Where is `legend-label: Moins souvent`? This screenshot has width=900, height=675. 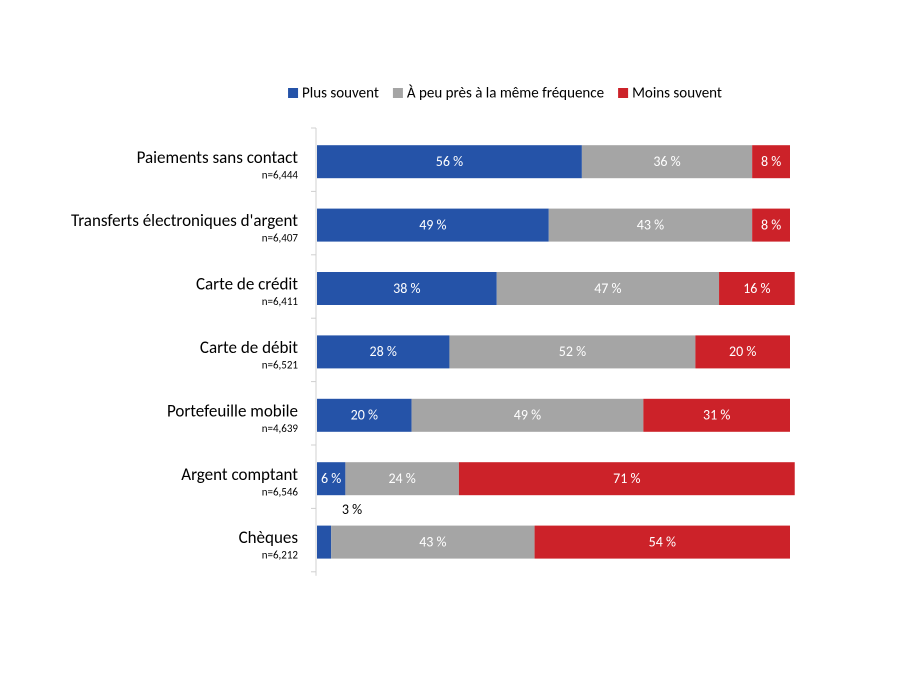
legend-label: Moins souvent is located at coordinates (677, 94).